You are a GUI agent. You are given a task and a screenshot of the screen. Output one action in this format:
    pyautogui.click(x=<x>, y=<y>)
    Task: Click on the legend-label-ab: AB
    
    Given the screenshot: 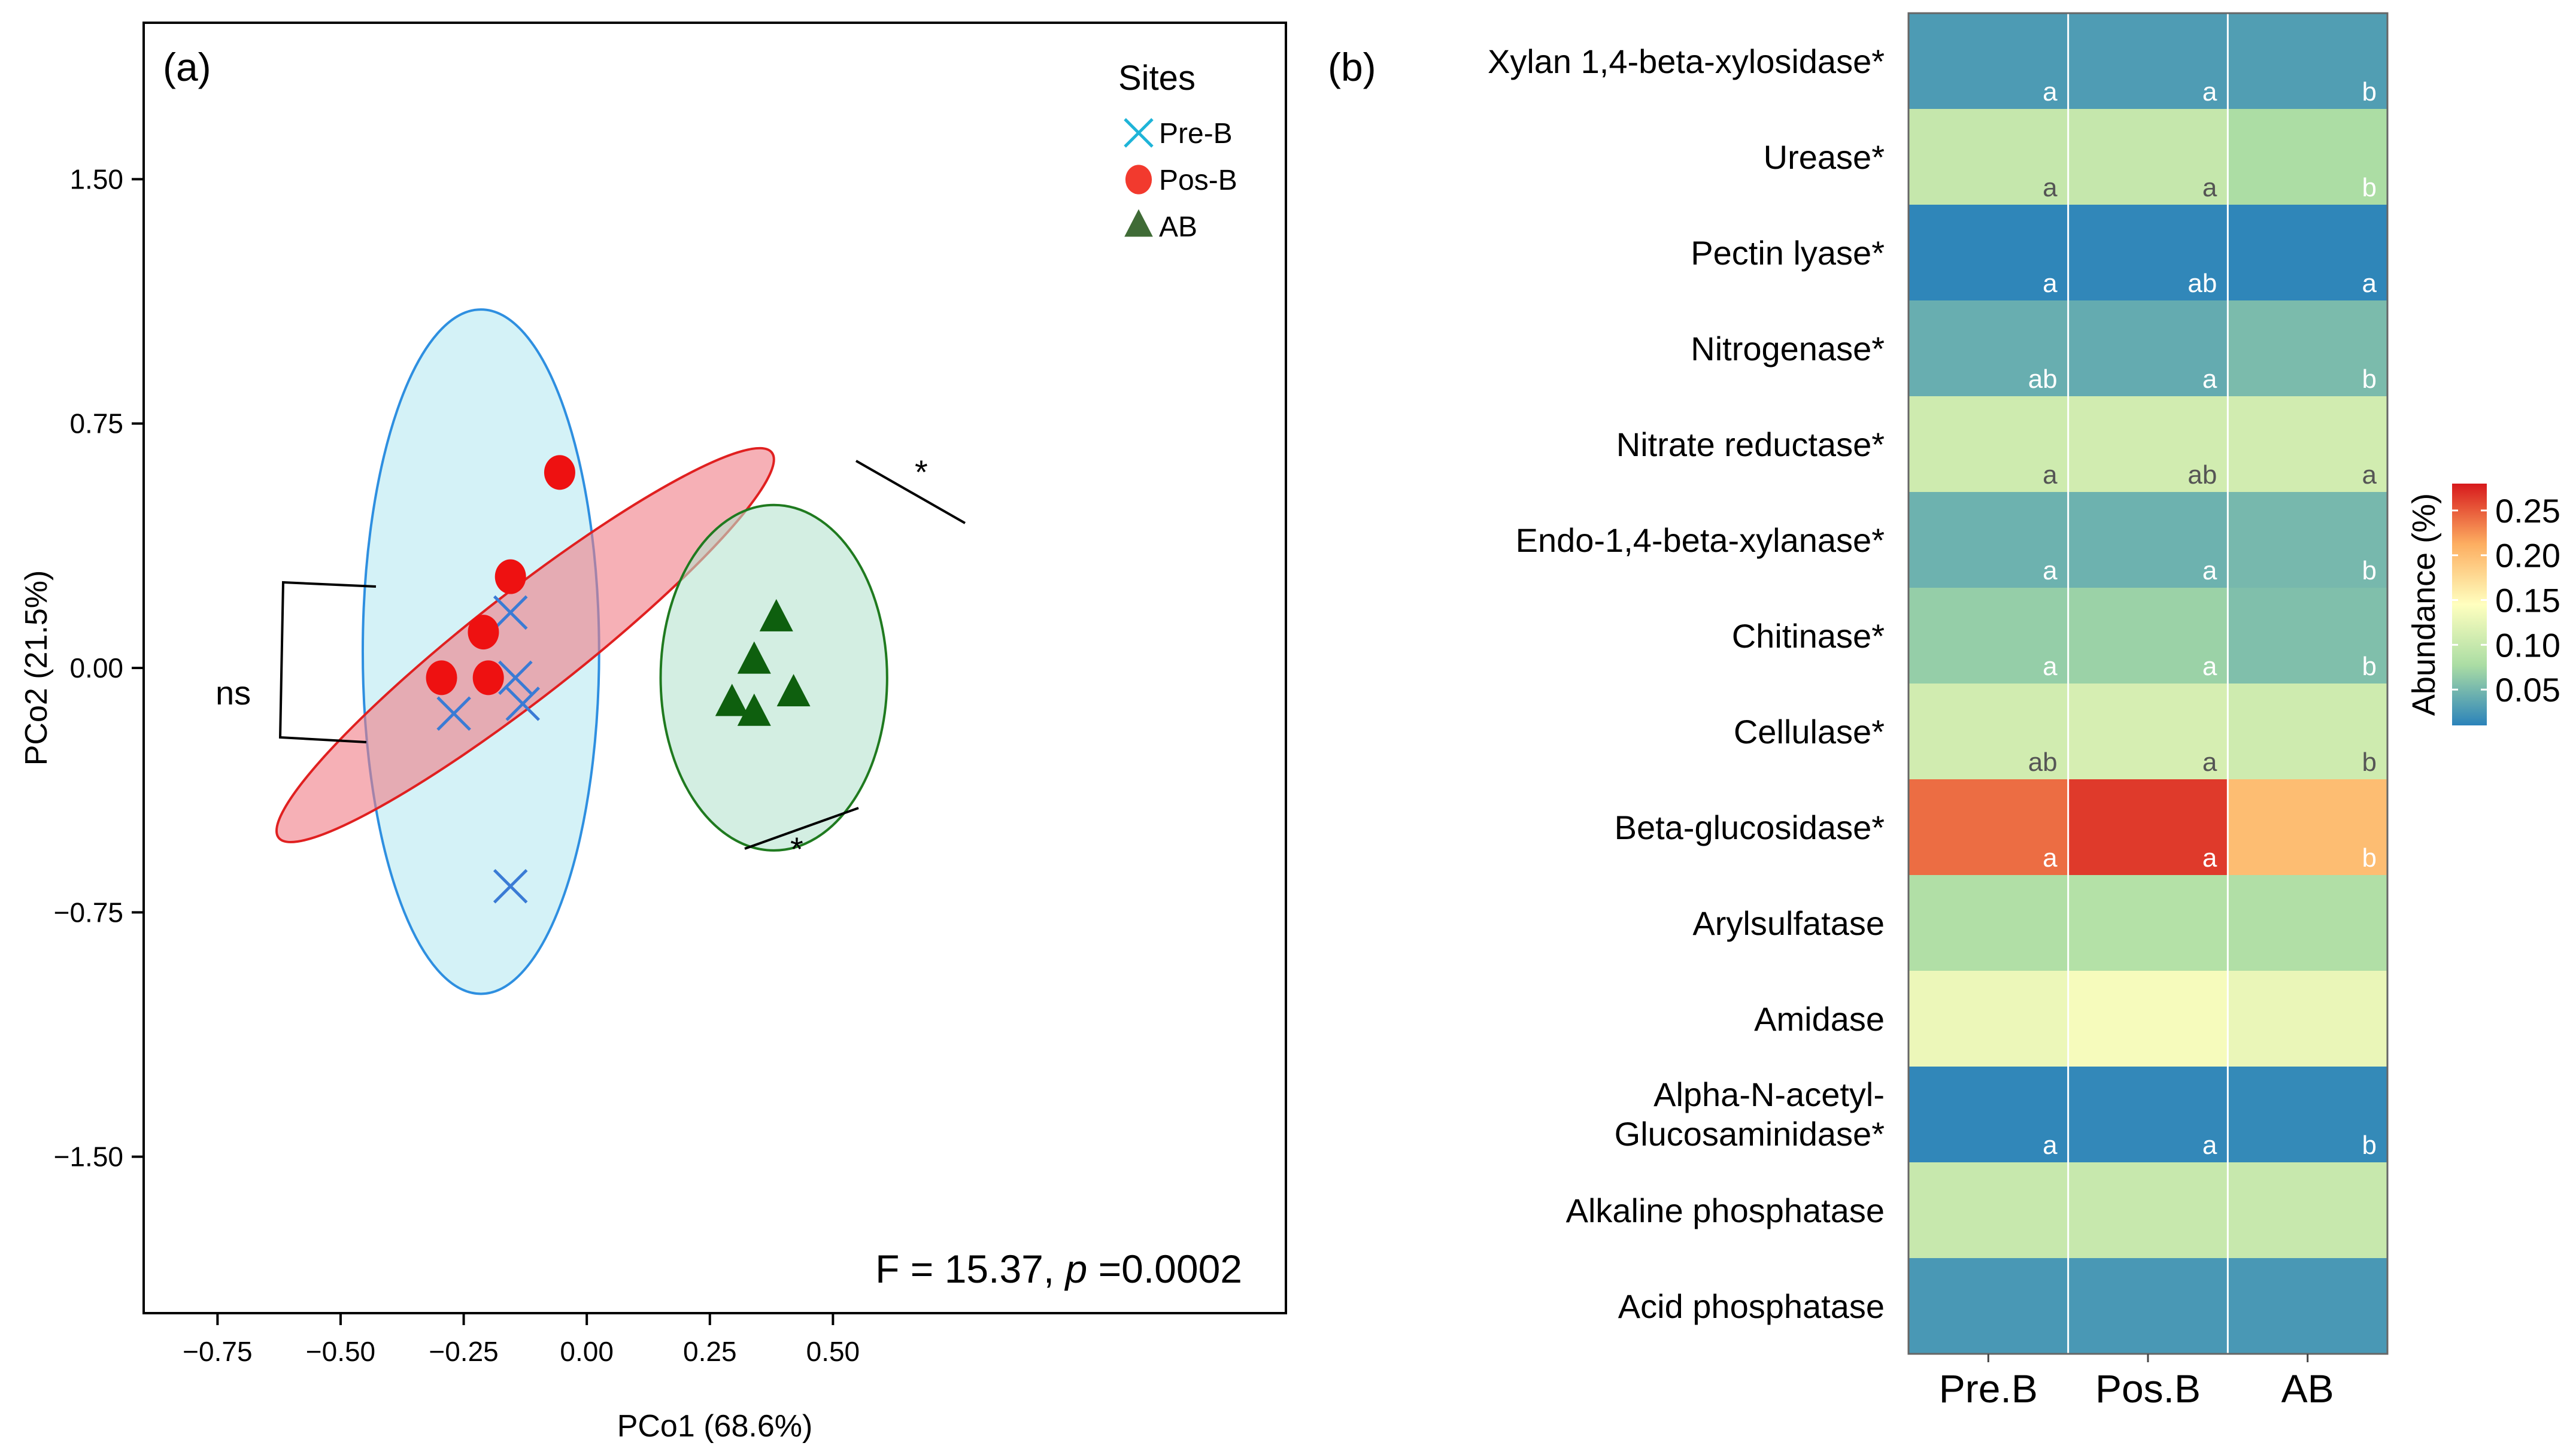 What is the action you would take?
    pyautogui.click(x=1178, y=227)
    